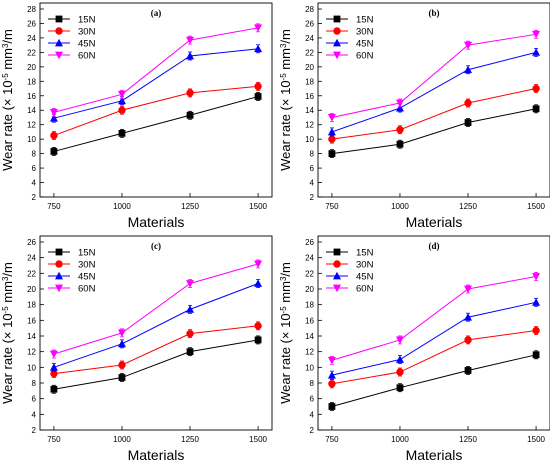 Image resolution: width=550 pixels, height=465 pixels. Describe the element at coordinates (309, 23) in the screenshot. I see `y-tick-label: 26` at that location.